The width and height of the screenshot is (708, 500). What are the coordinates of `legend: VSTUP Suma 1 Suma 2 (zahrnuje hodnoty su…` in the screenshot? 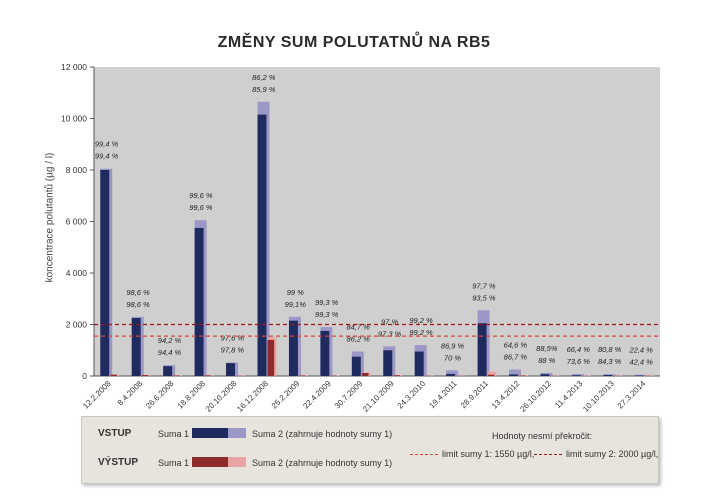 It's located at (370, 450).